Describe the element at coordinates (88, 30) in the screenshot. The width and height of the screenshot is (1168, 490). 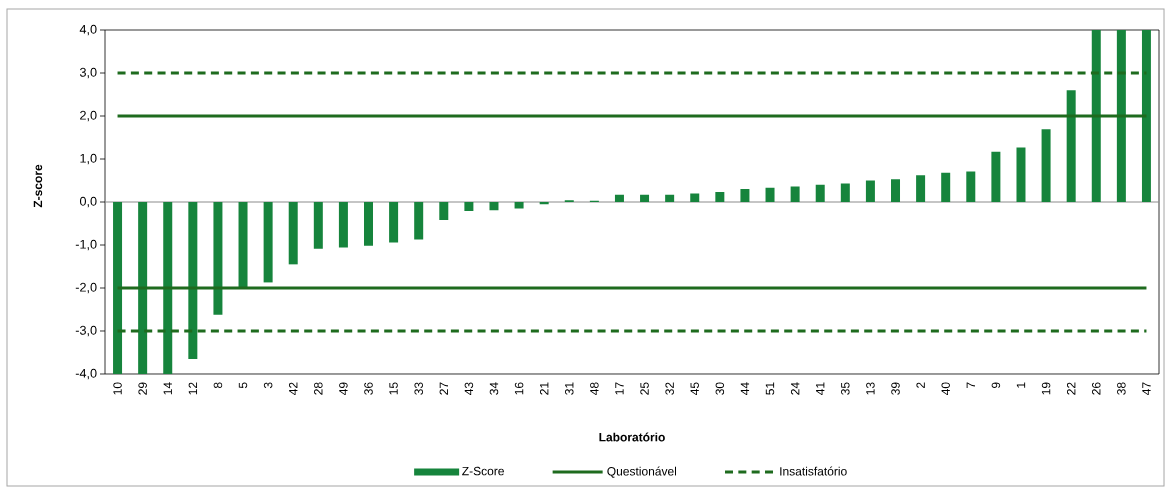
I see `y-tick-label: 4,0` at that location.